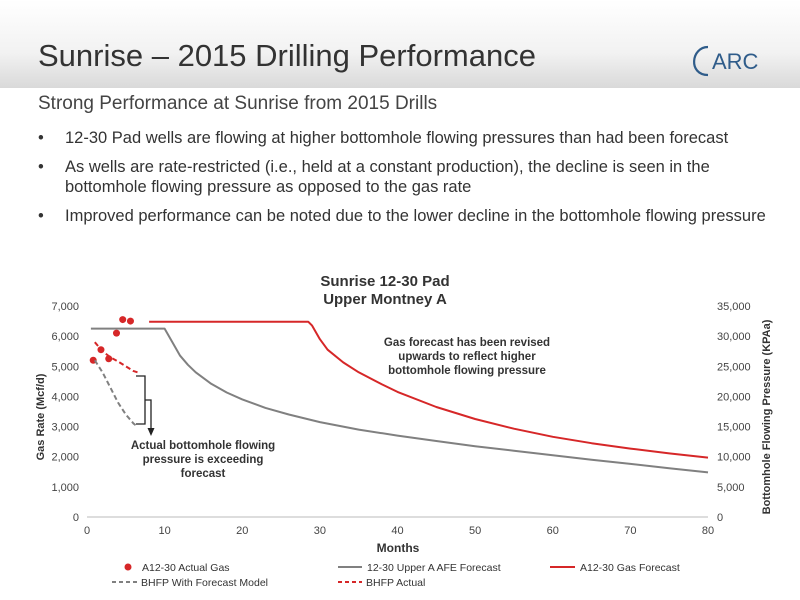 This screenshot has height=600, width=800. What do you see at coordinates (398, 548) in the screenshot?
I see `x-axis-label: Months` at bounding box center [398, 548].